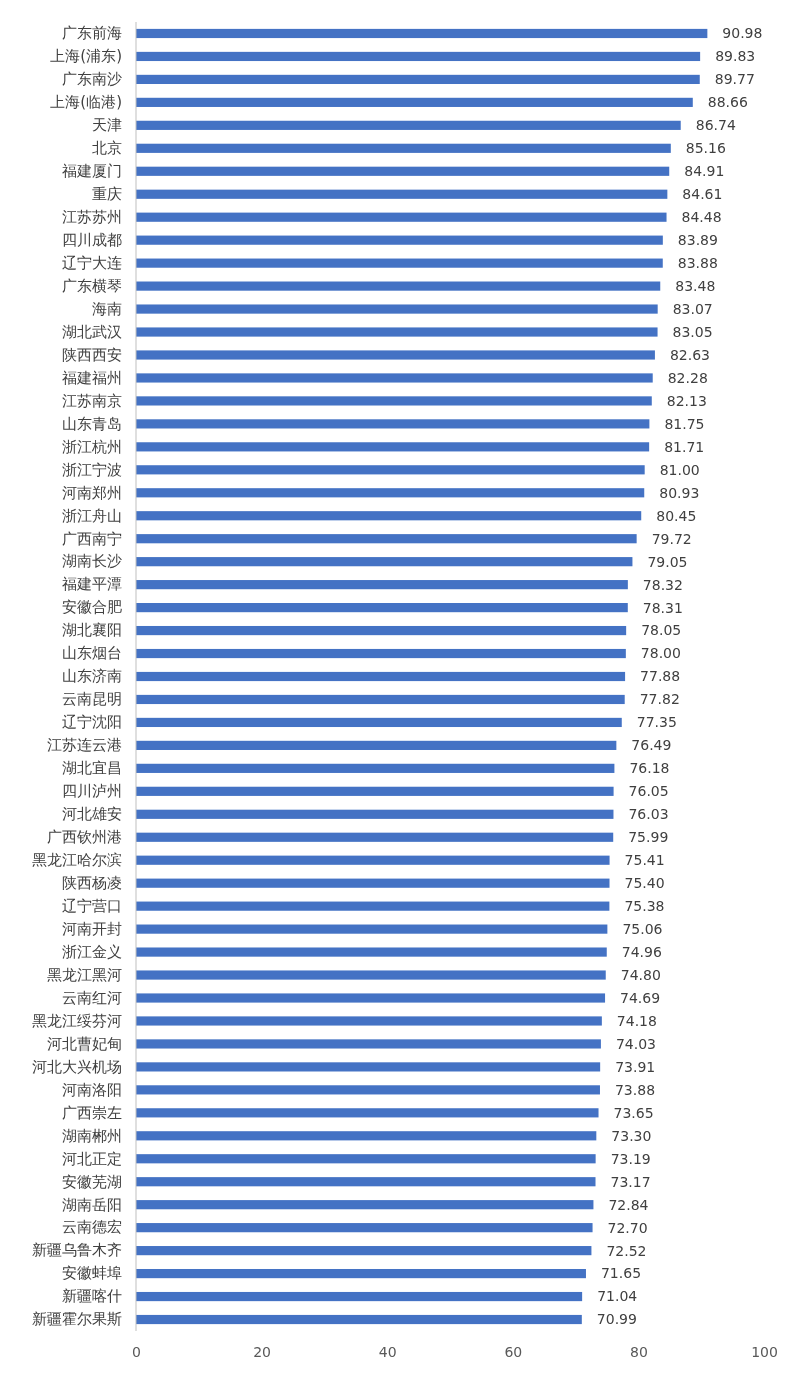  What do you see at coordinates (692, 331) in the screenshot?
I see `data-label: 83.05` at bounding box center [692, 331].